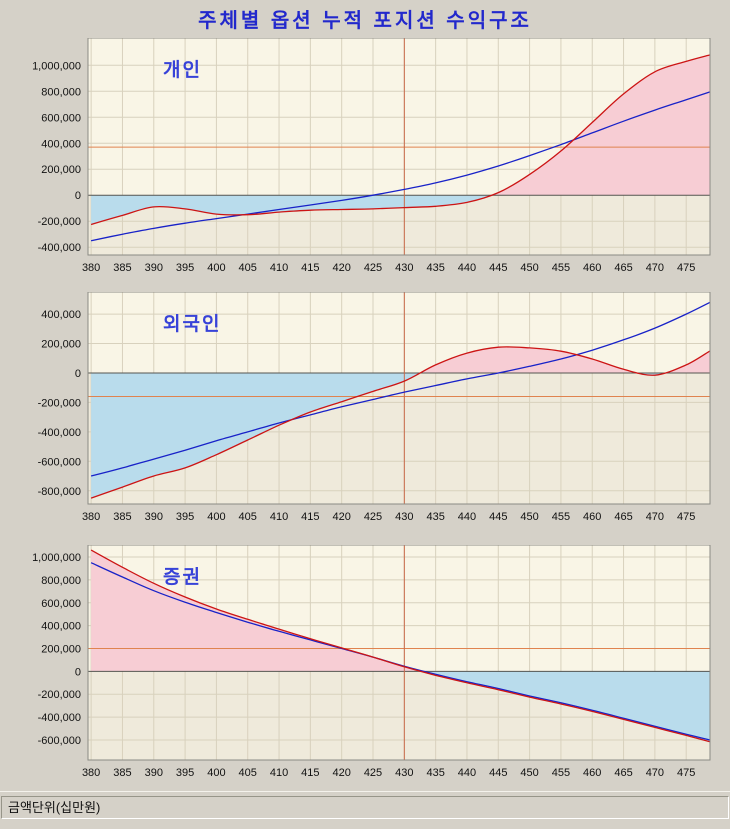 The image size is (730, 829). What do you see at coordinates (182, 577) in the screenshot?
I see `panel-label: 증권` at bounding box center [182, 577].